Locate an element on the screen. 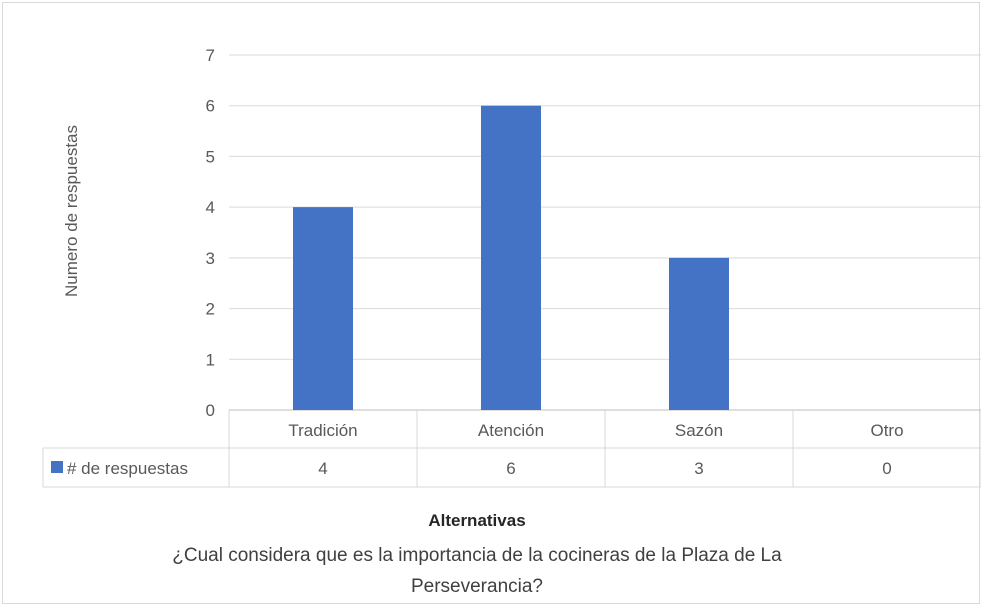 The height and width of the screenshot is (610, 984). x-tick-label-3: Sazón is located at coordinates (699, 430).